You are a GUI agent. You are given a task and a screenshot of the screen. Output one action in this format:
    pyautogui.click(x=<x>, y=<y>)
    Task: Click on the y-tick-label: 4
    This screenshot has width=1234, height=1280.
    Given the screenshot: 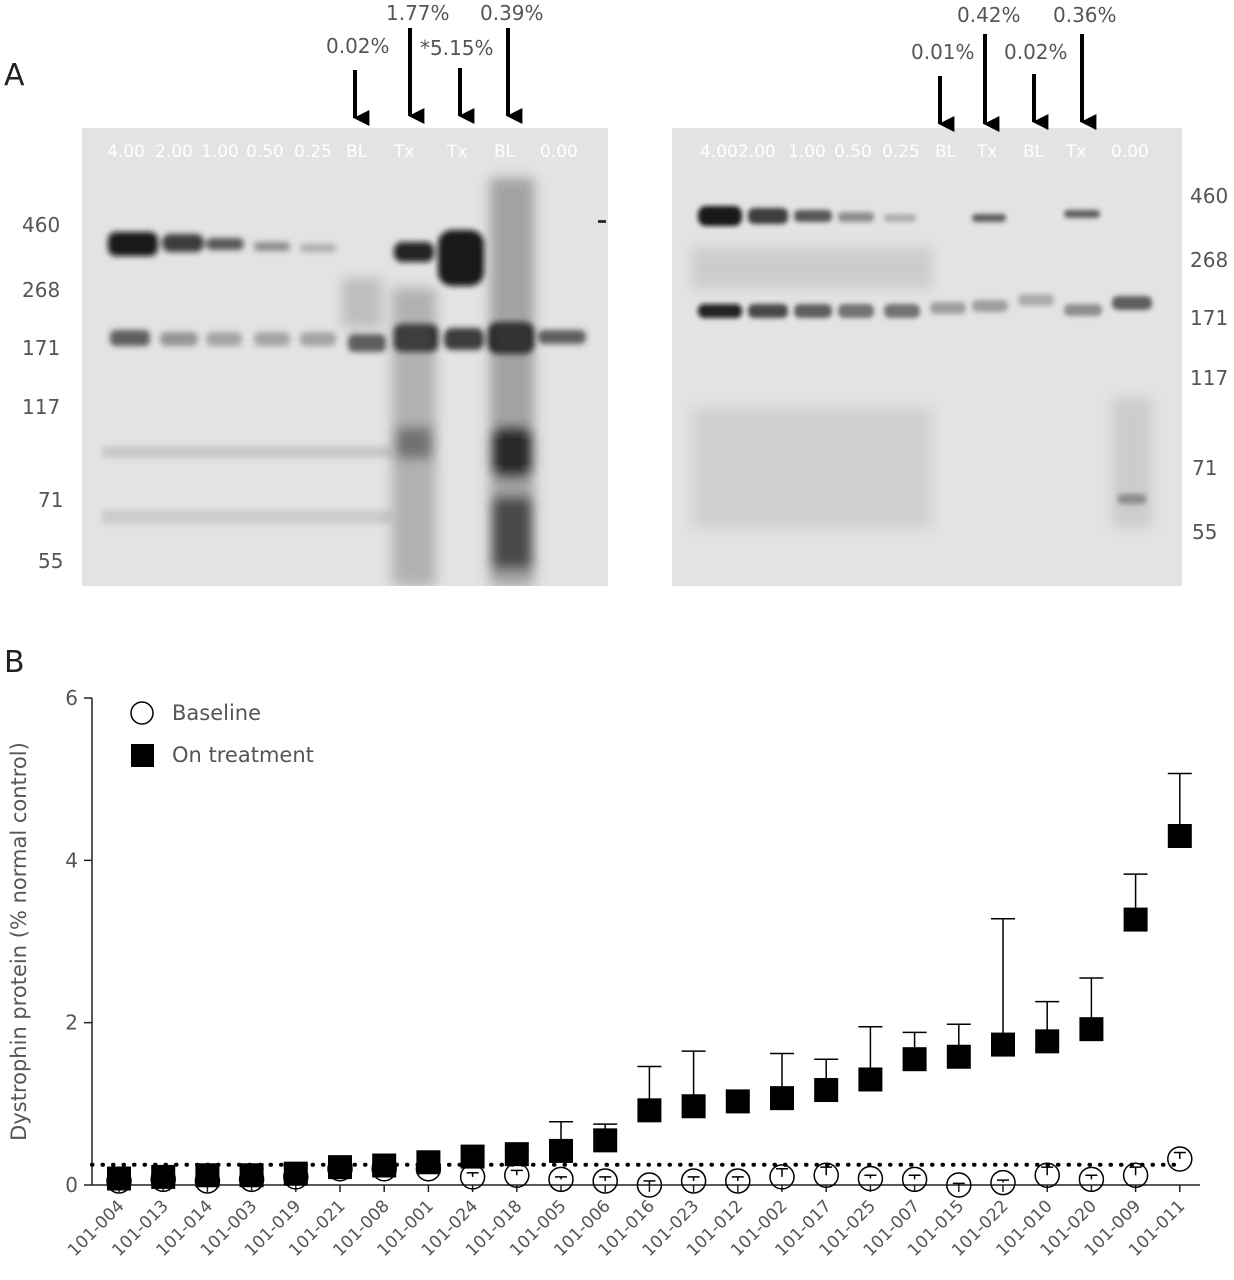 What is the action you would take?
    pyautogui.click(x=71, y=860)
    